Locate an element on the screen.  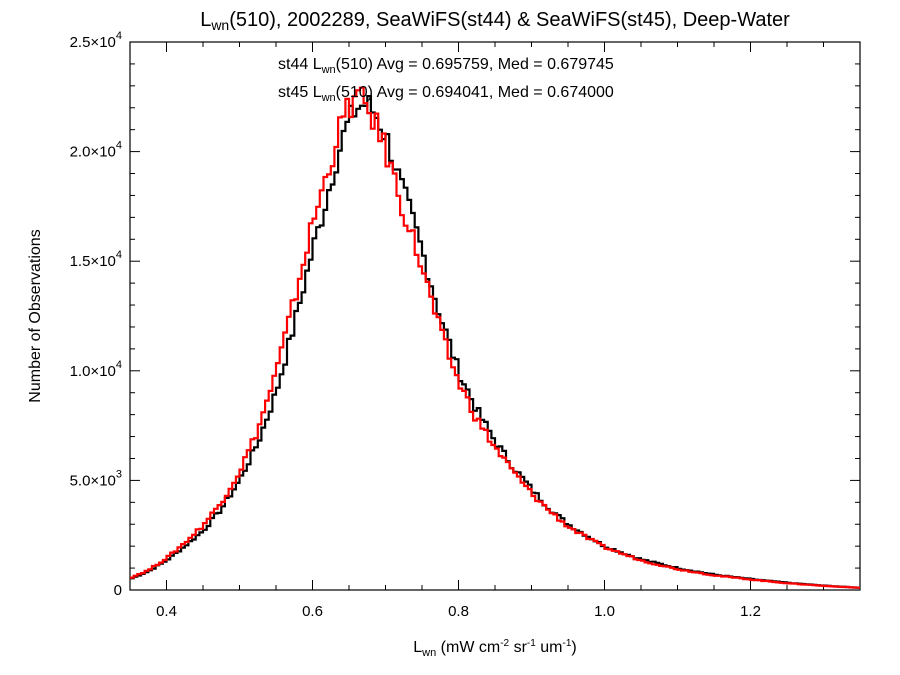
x-tick-label: 0.8 is located at coordinates (458, 611).